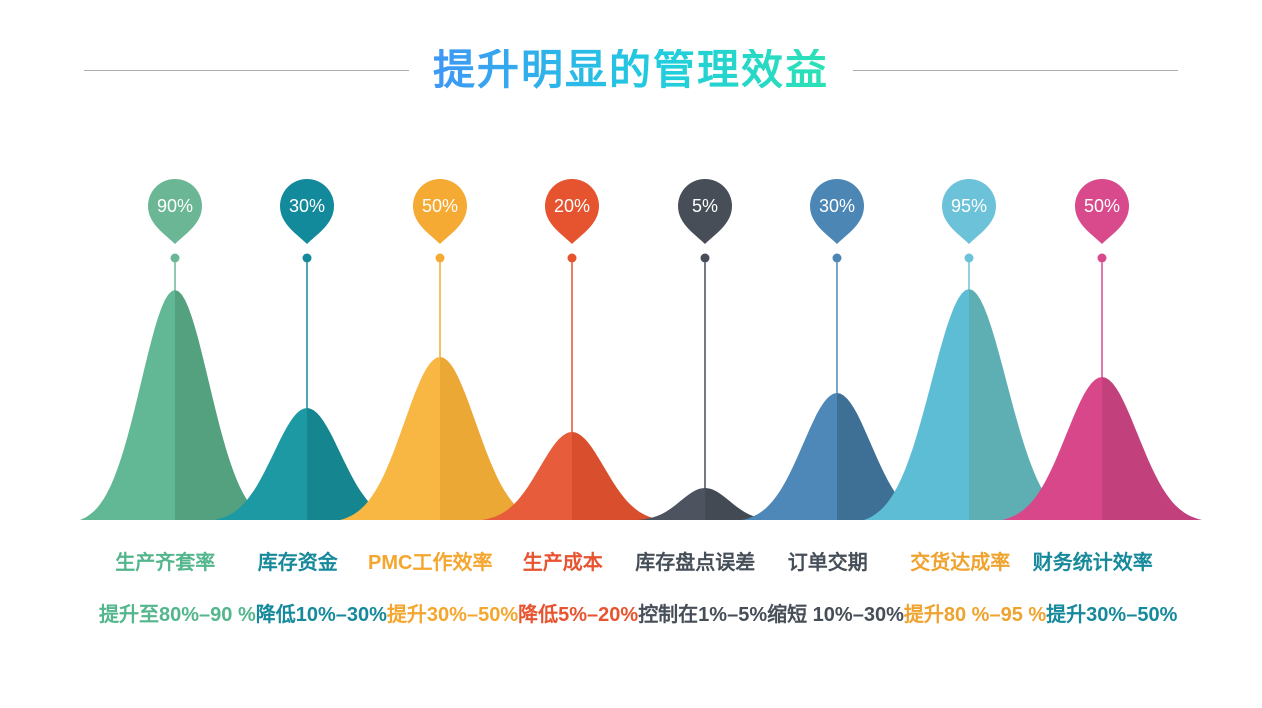  What do you see at coordinates (960, 563) in the screenshot?
I see `category-label-6: 交货达成率` at bounding box center [960, 563].